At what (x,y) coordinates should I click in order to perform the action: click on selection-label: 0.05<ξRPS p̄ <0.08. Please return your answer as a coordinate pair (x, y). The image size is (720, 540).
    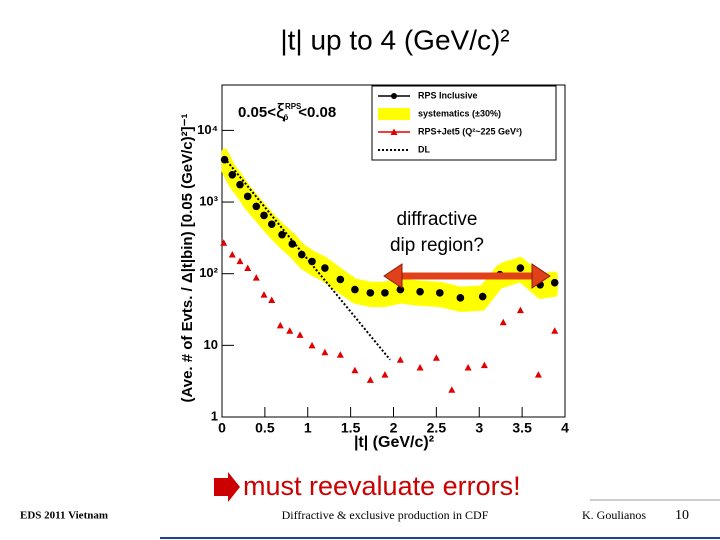
    Looking at the image, I should click on (287, 112).